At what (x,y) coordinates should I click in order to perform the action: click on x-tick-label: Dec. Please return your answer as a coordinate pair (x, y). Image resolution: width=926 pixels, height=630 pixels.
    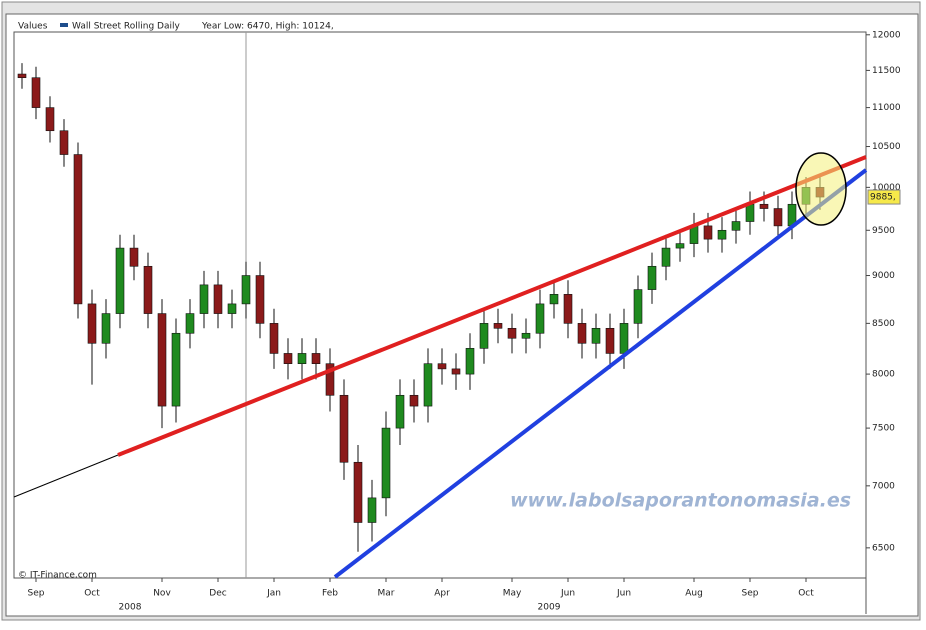
    Looking at the image, I should click on (217, 594).